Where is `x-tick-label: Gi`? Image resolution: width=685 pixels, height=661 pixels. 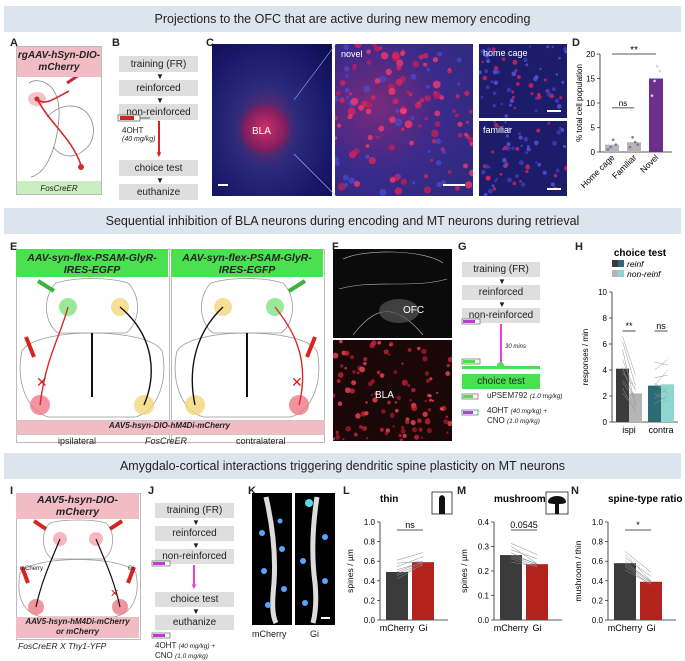 x-tick-label: Gi is located at coordinates (651, 628).